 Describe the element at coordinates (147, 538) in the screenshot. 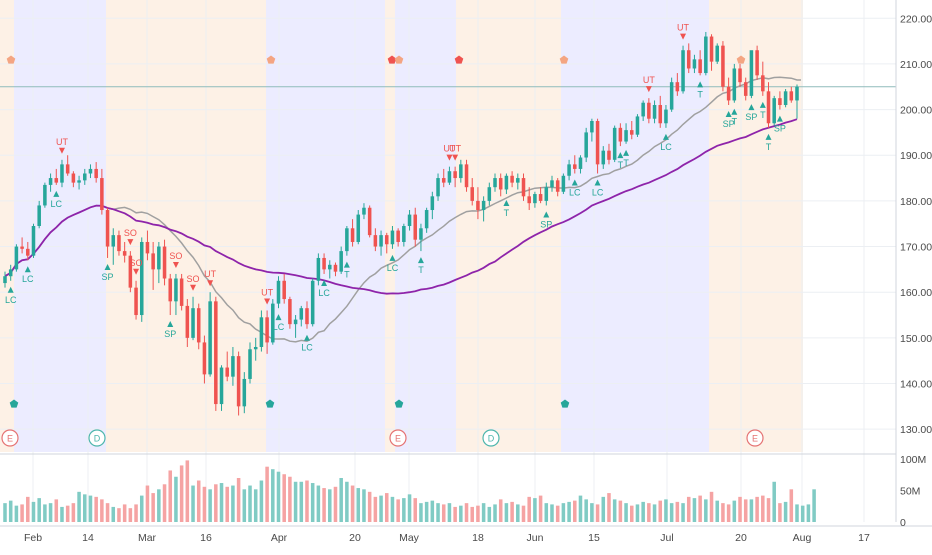

I see `time-tick-label-2: Mar` at that location.